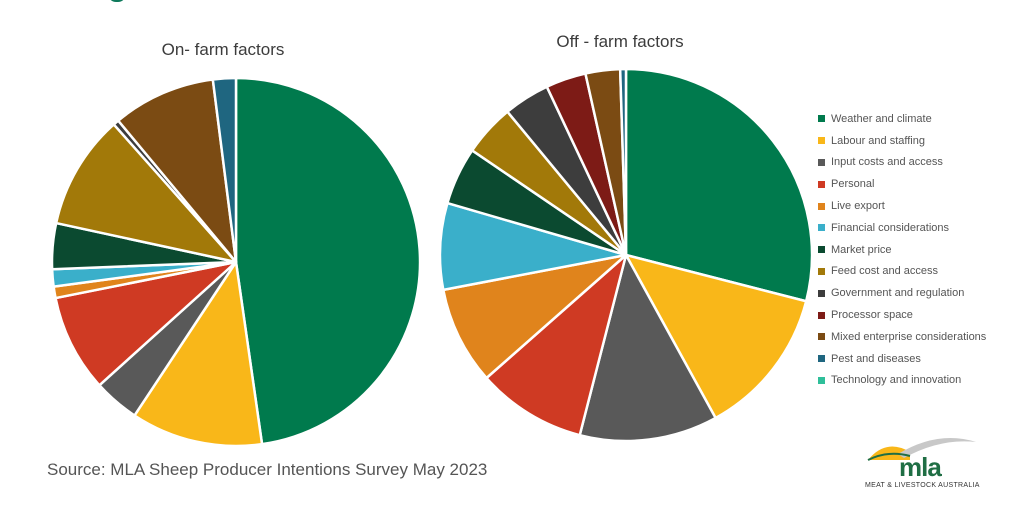 This screenshot has width=1024, height=514. Describe the element at coordinates (878, 140) in the screenshot. I see `legend-label: Labour and staffing` at that location.